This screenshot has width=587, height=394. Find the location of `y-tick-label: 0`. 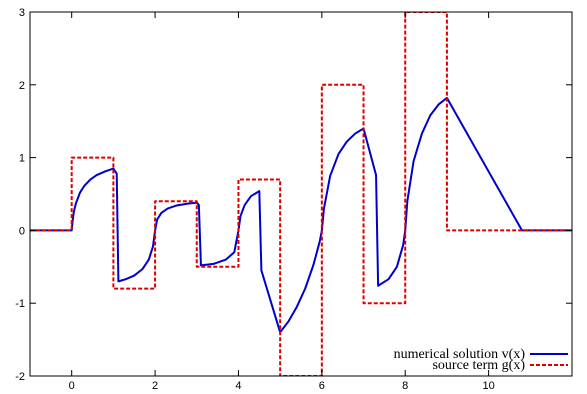

y-tick-label: 0 is located at coordinates (22, 231).